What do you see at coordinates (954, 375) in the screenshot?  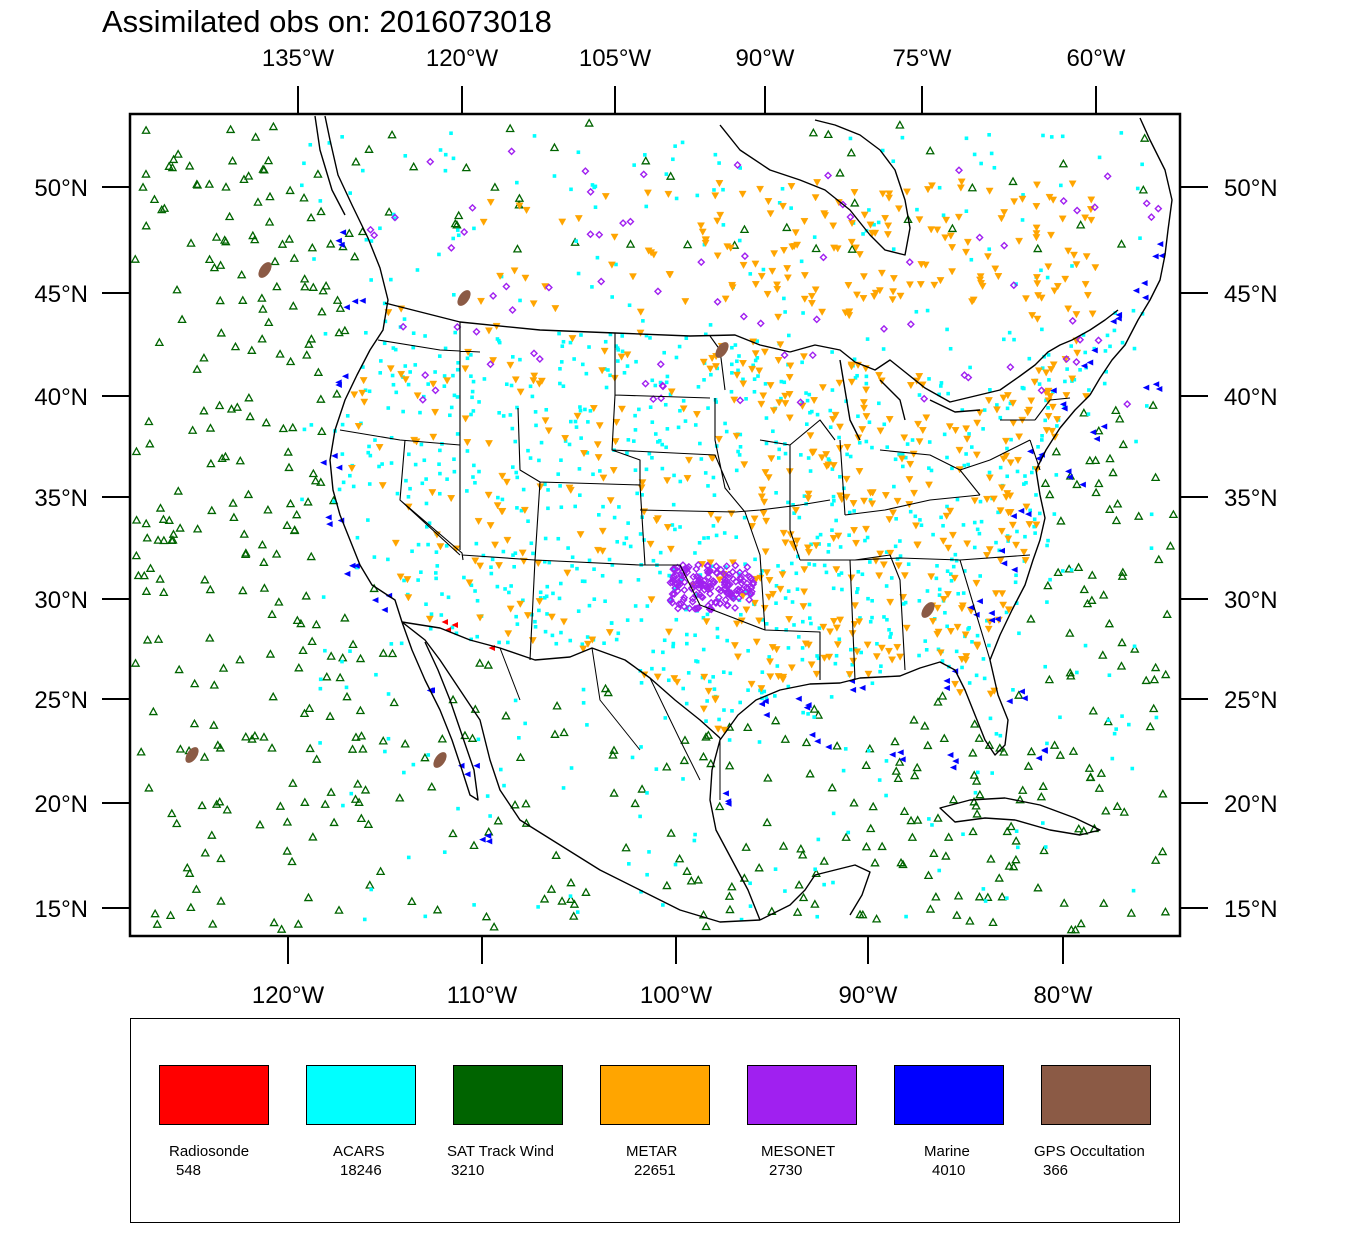 I see `great-lakes` at bounding box center [954, 375].